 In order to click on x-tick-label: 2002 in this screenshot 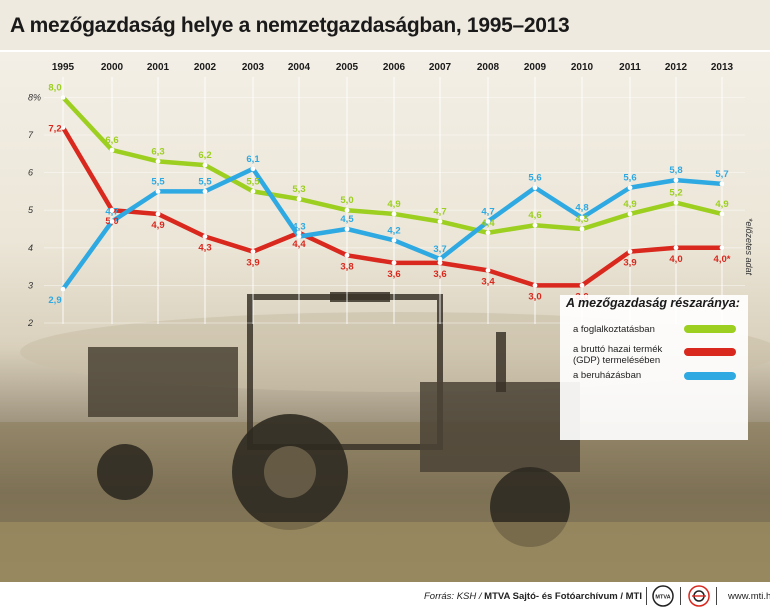, I will do `click(205, 67)`.